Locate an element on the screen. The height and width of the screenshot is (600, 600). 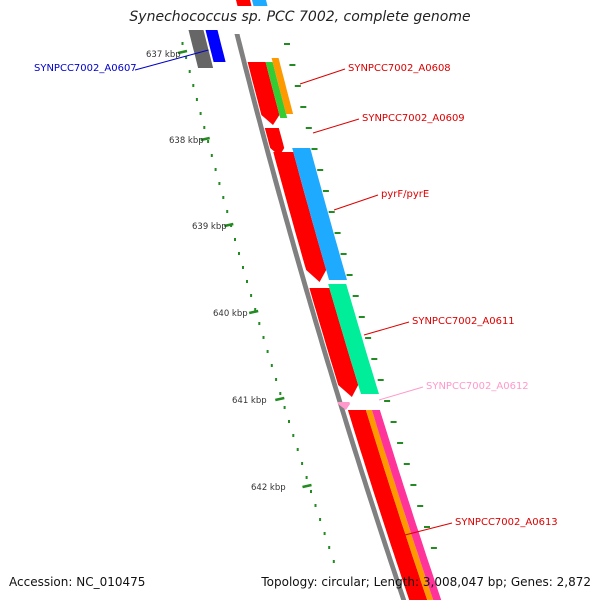
gene-label-a0607: SYNPCC7002_A0607 is located at coordinates (85, 68).